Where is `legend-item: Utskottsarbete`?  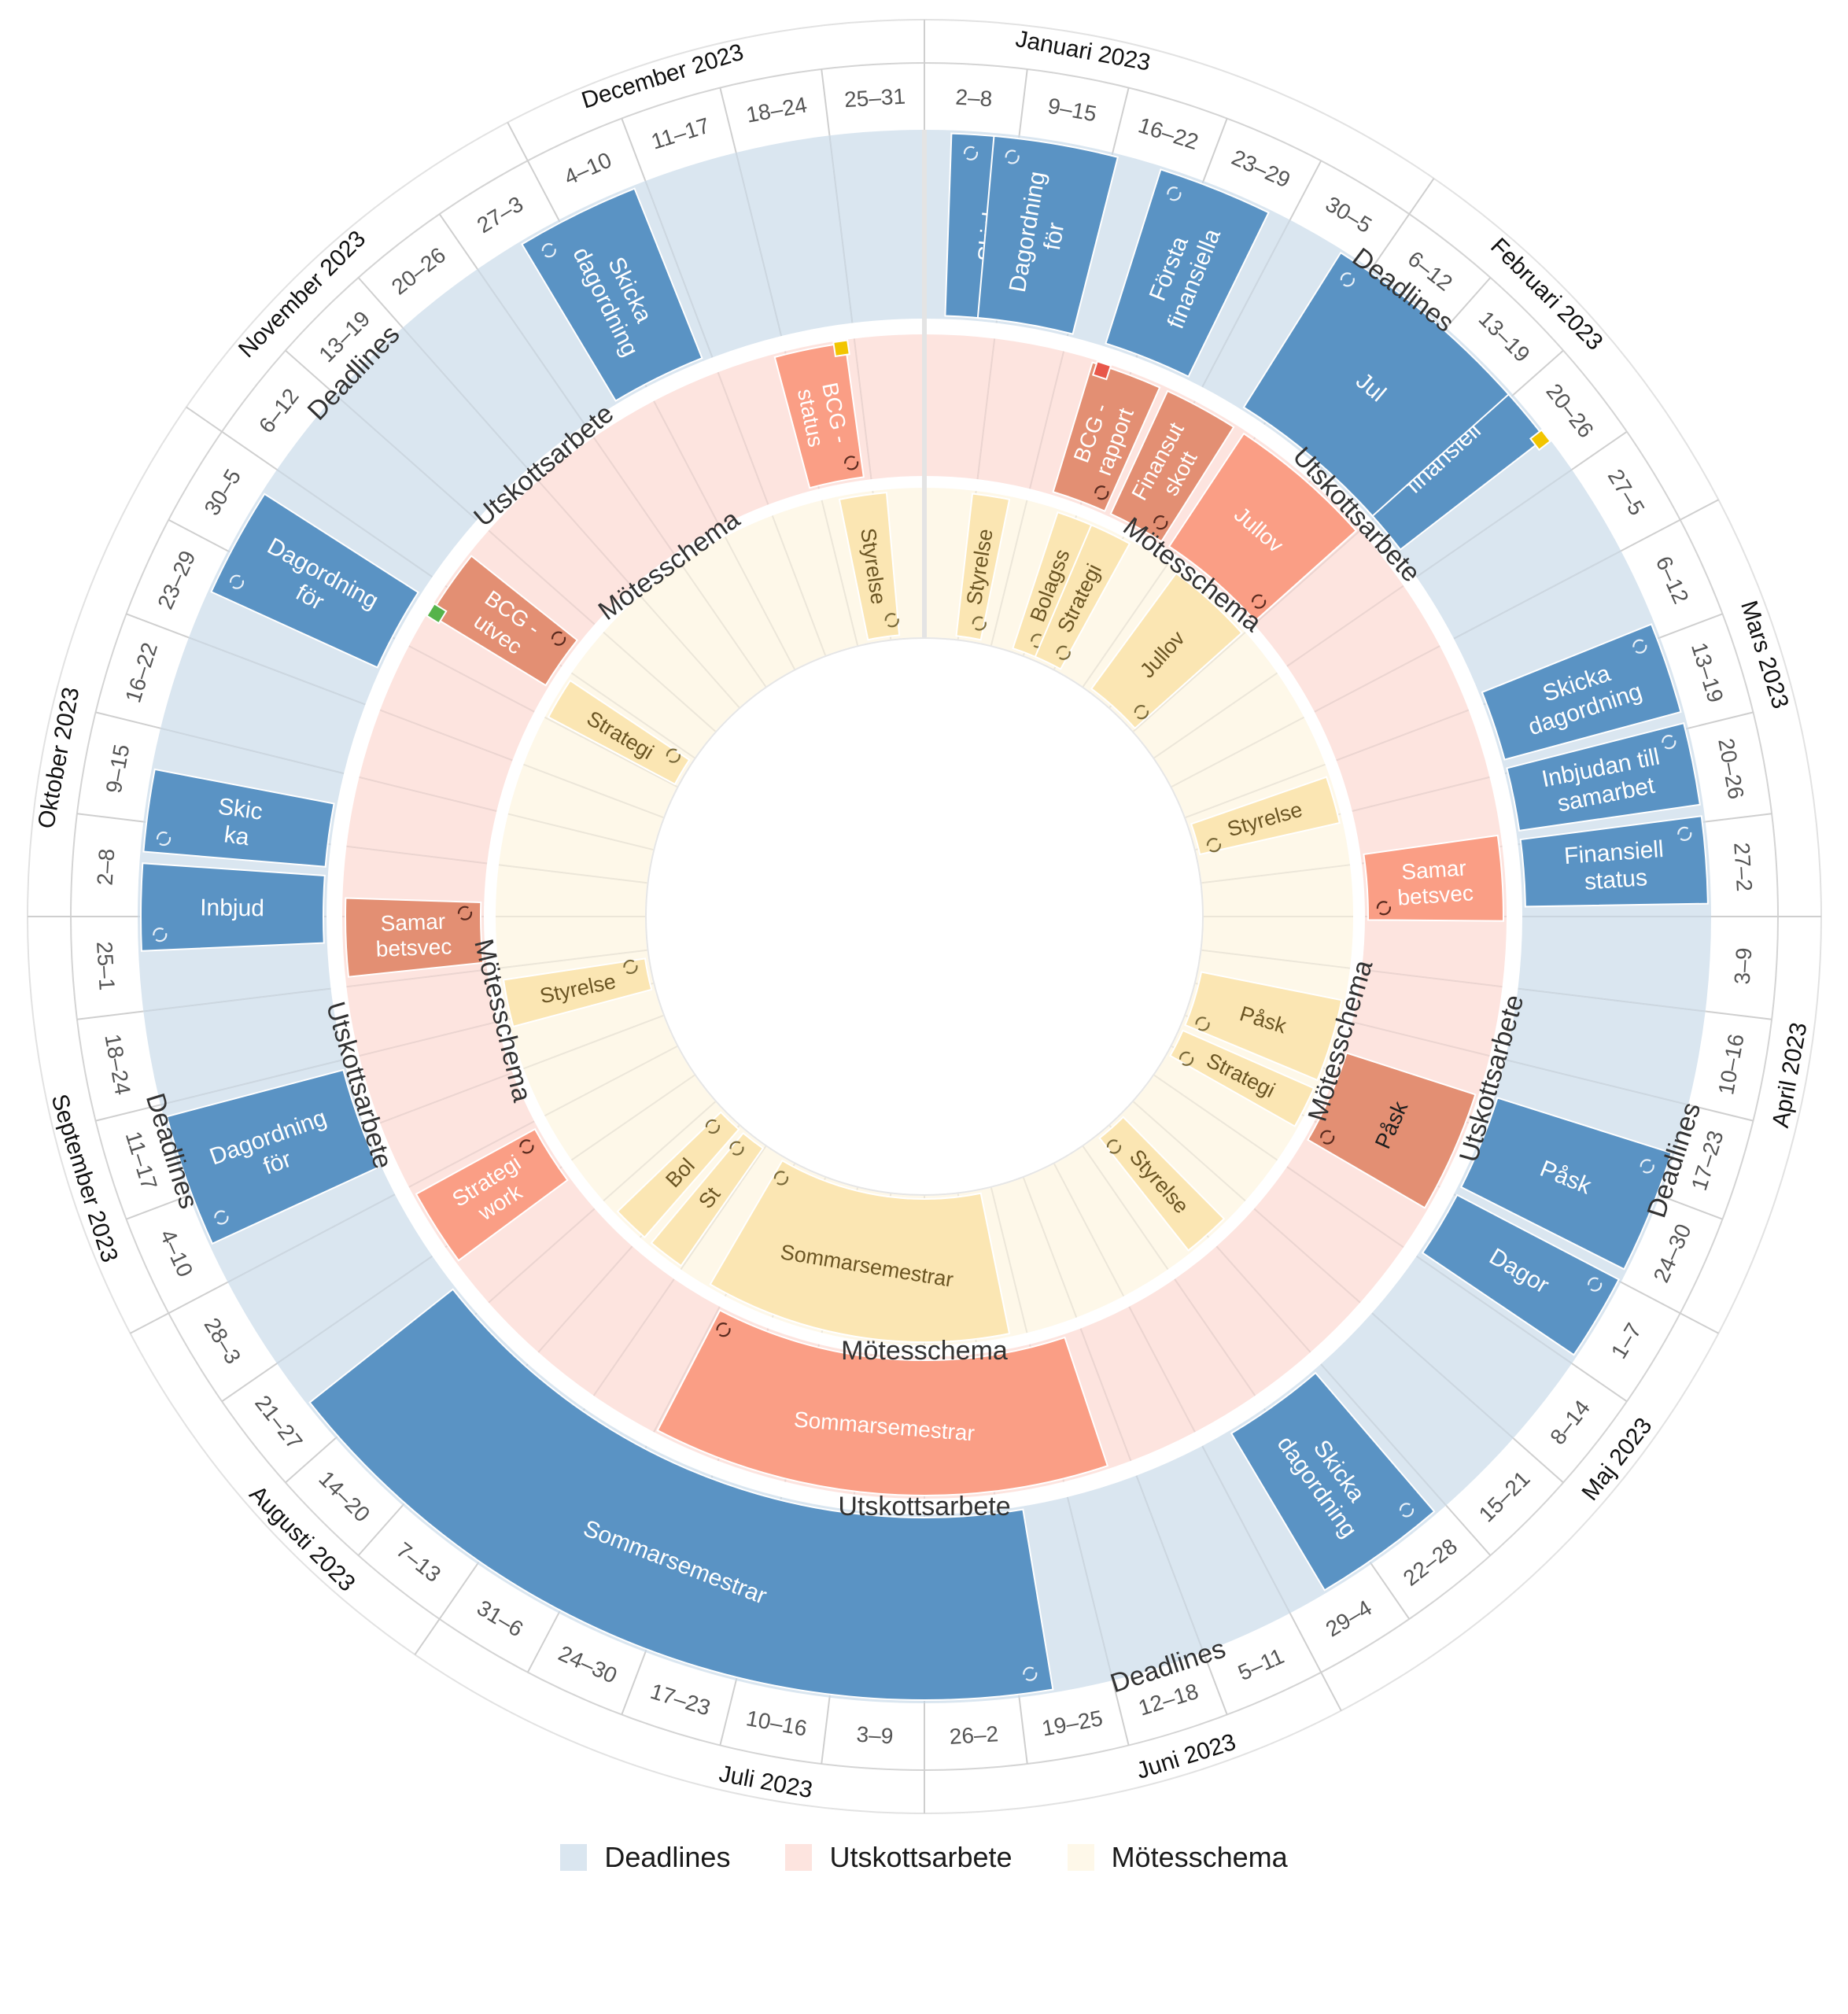
legend-item: Utskottsarbete is located at coordinates (899, 1857).